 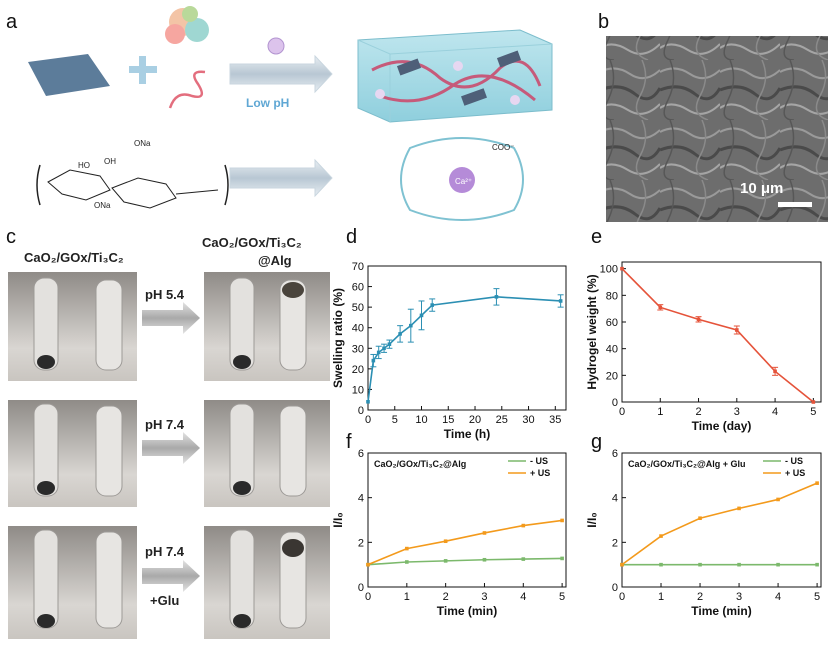 I want to click on ho-label: HO, so click(x=84, y=165).